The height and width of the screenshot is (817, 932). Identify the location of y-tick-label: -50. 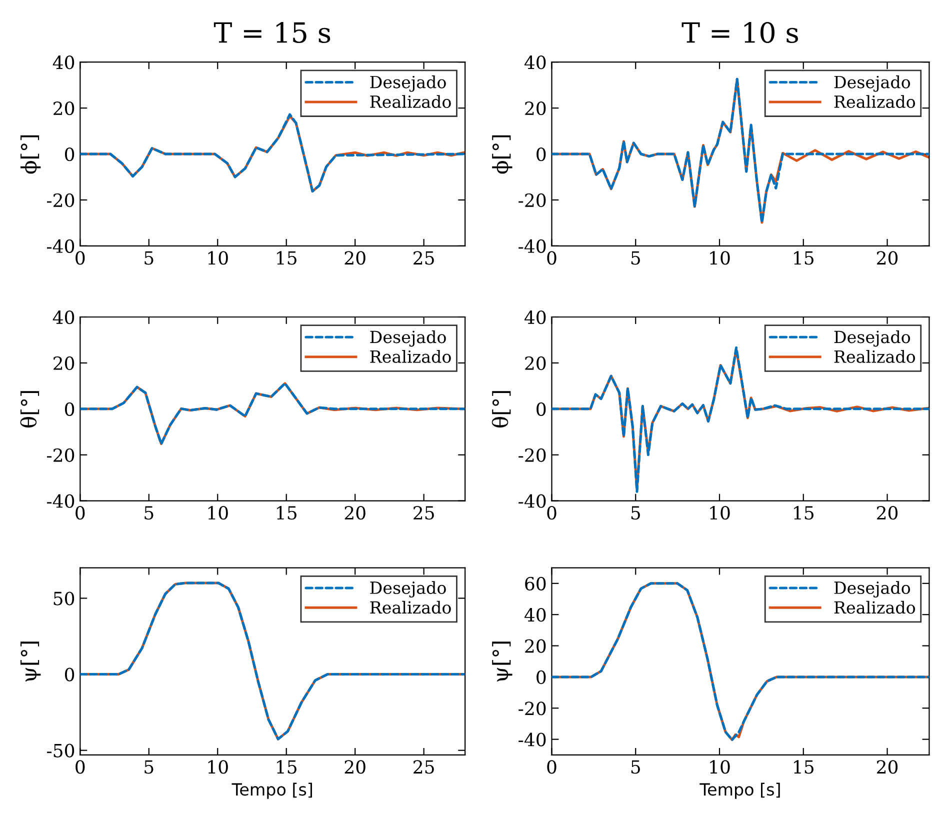
(60, 751).